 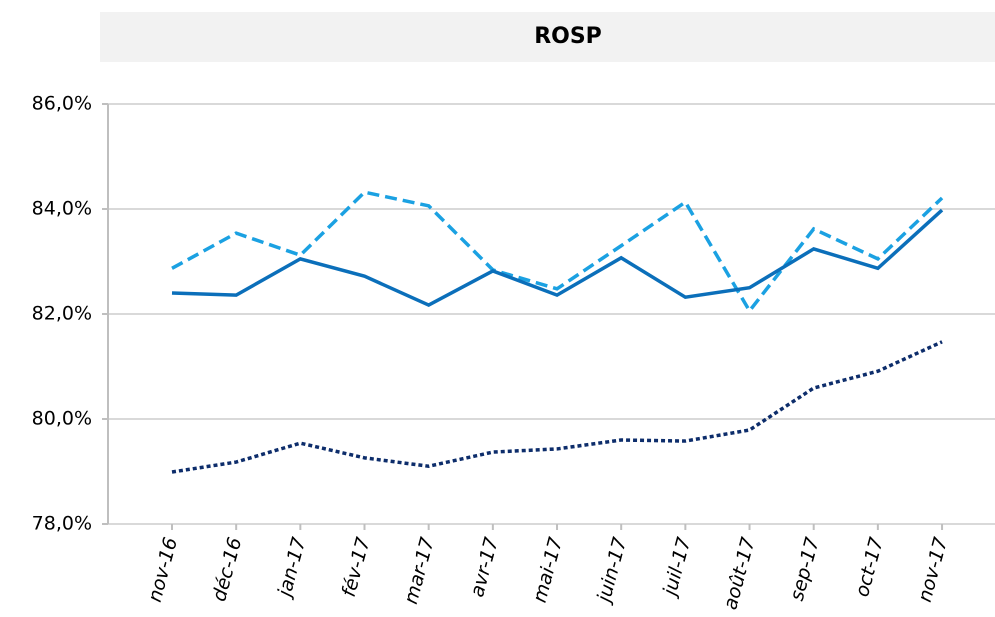 I want to click on x-tick-label: août-17, so click(x=739, y=573).